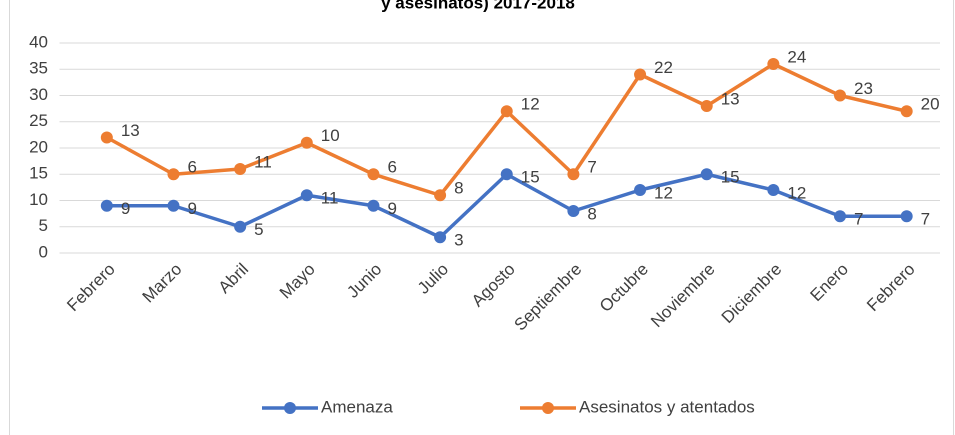 This screenshot has height=435, width=955. What do you see at coordinates (233, 278) in the screenshot?
I see `x-tick-label: Abril` at bounding box center [233, 278].